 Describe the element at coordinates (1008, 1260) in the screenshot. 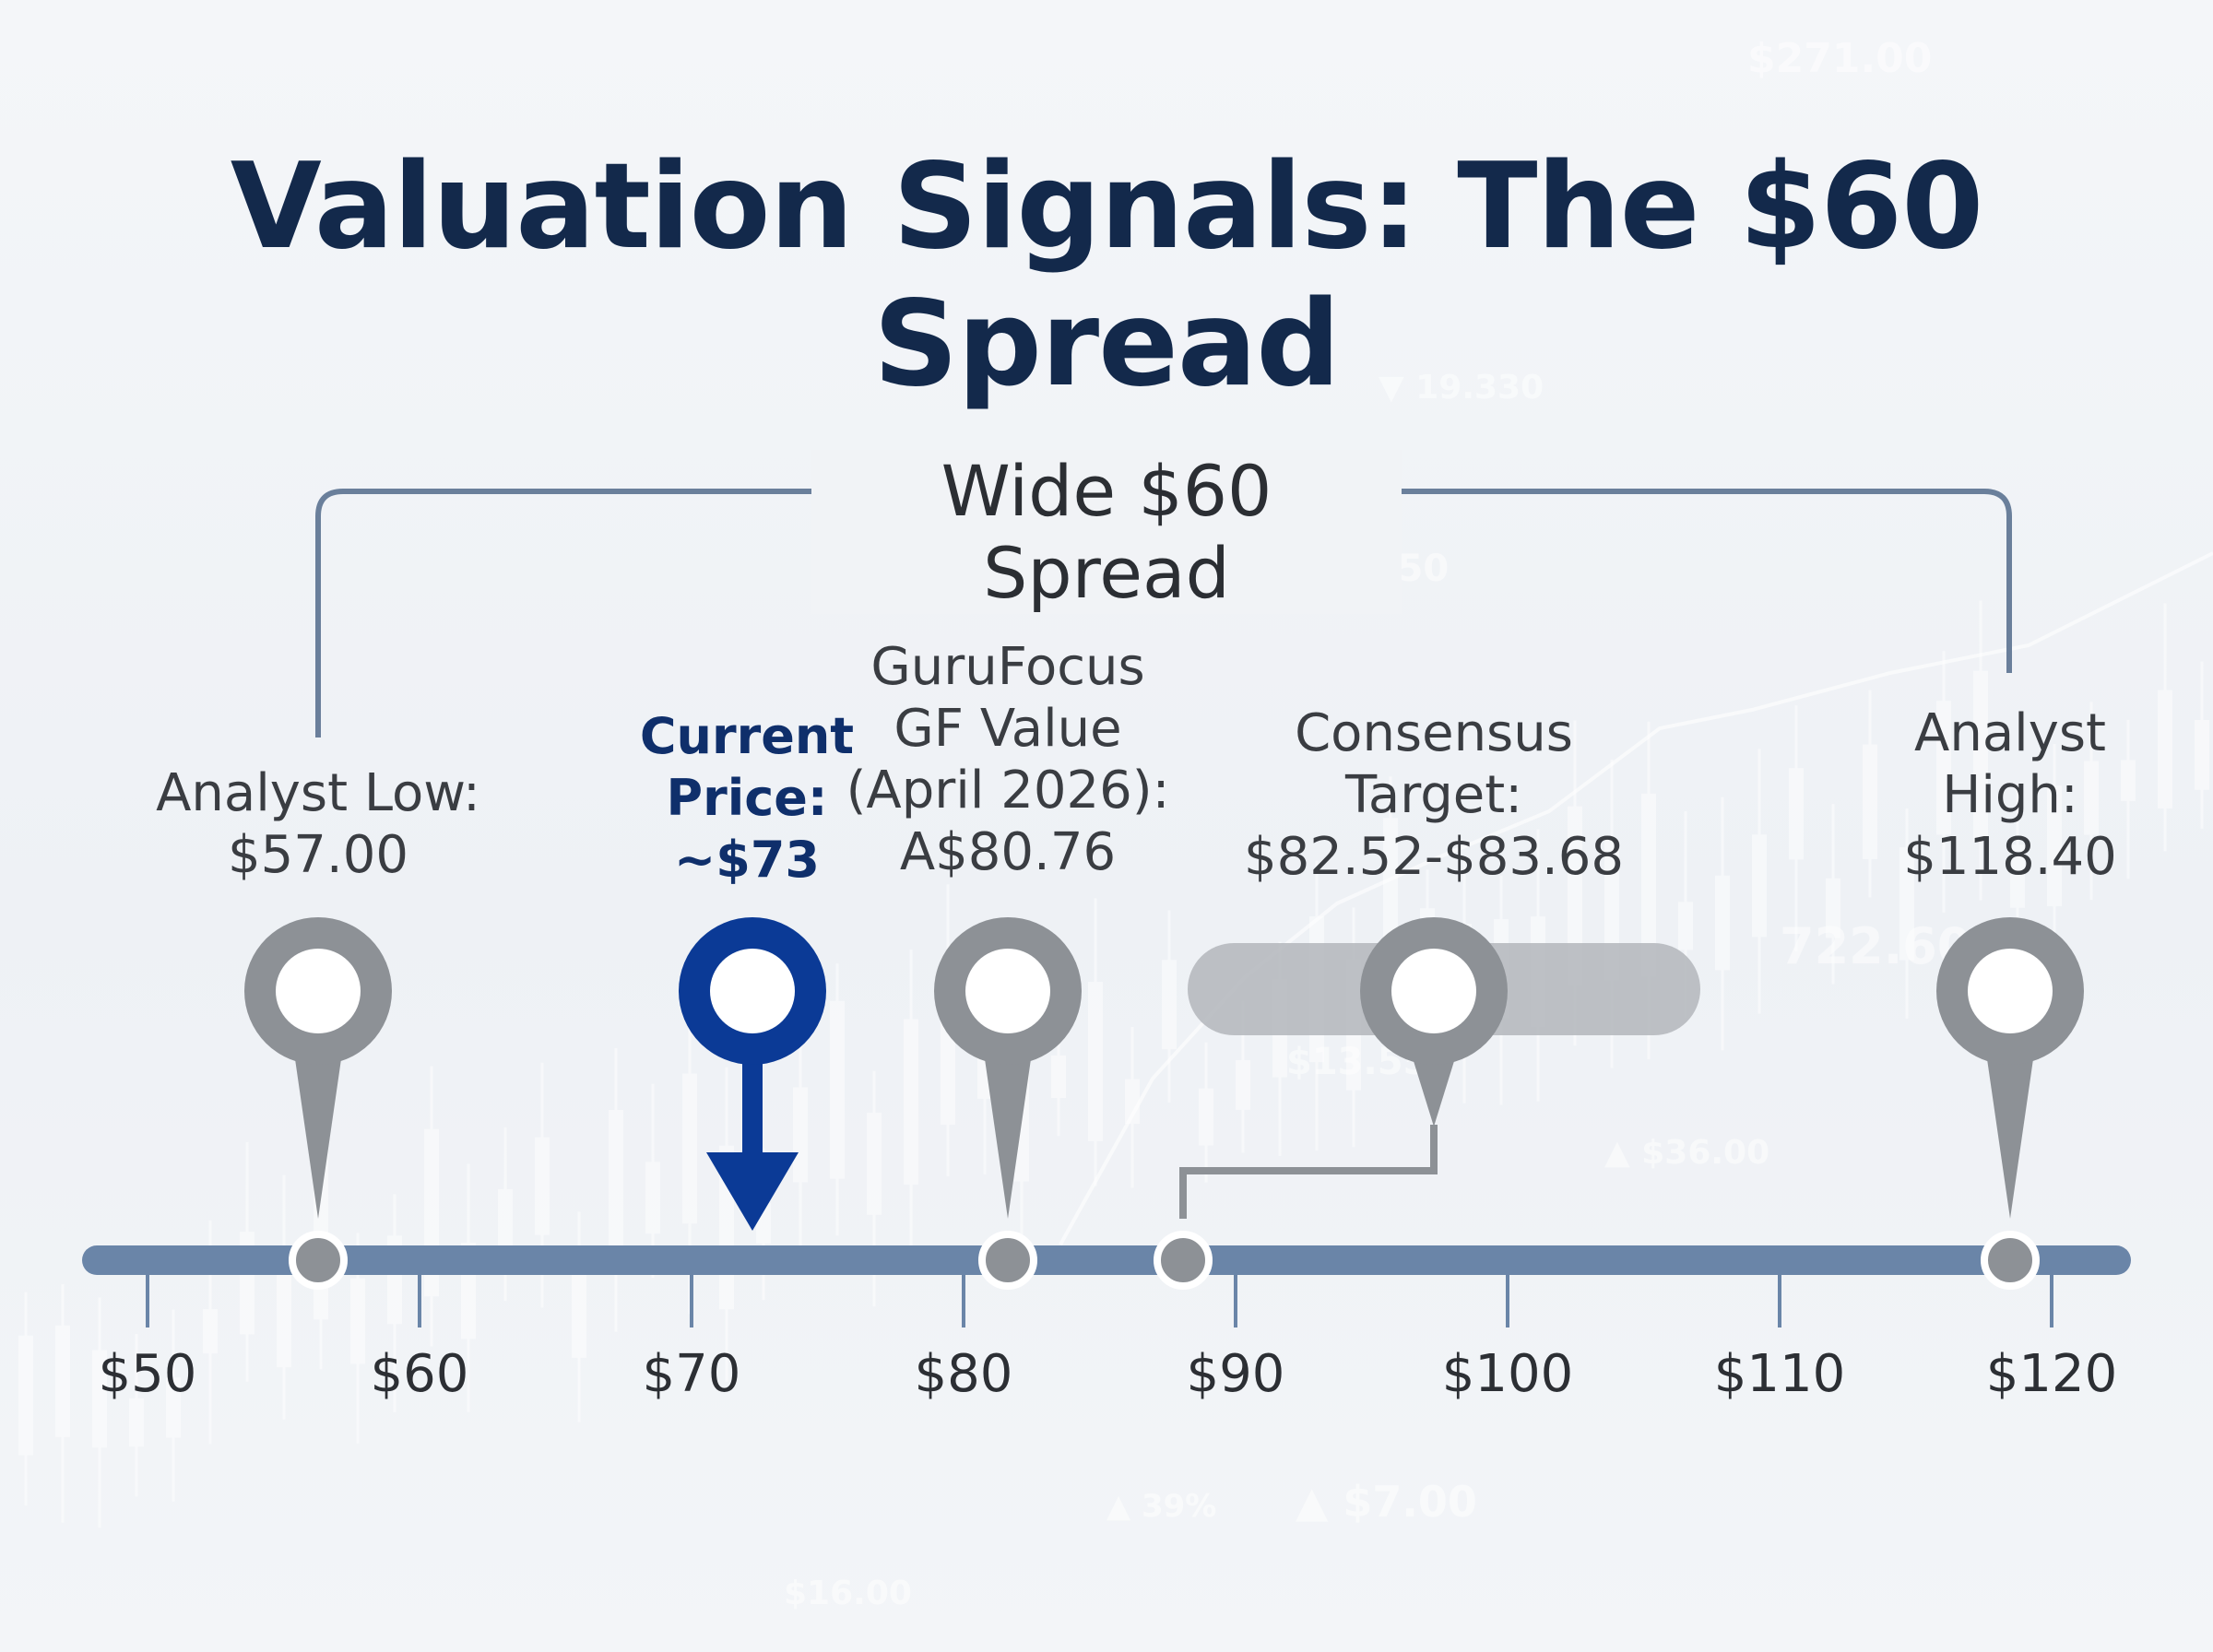

I see `axis-dot-gf-value` at that location.